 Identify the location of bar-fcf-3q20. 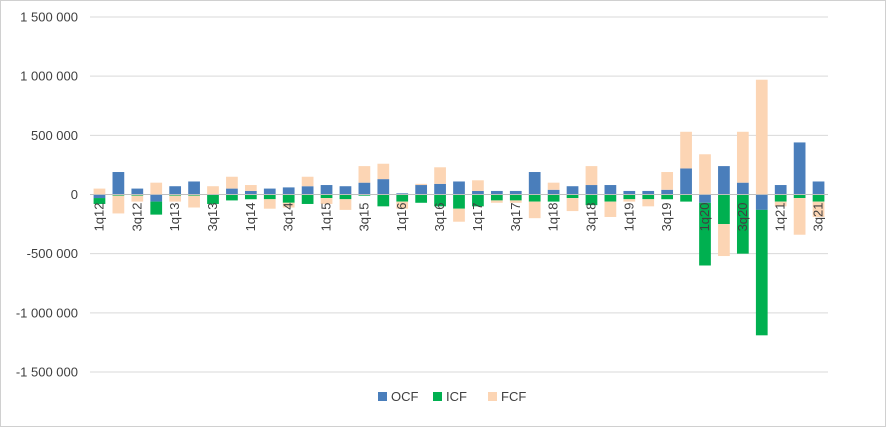
(742, 157).